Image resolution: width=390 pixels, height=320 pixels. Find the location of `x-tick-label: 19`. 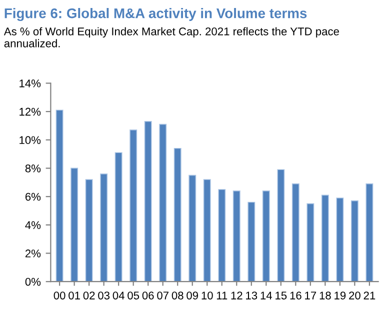

x-tick-label: 19 is located at coordinates (340, 296).